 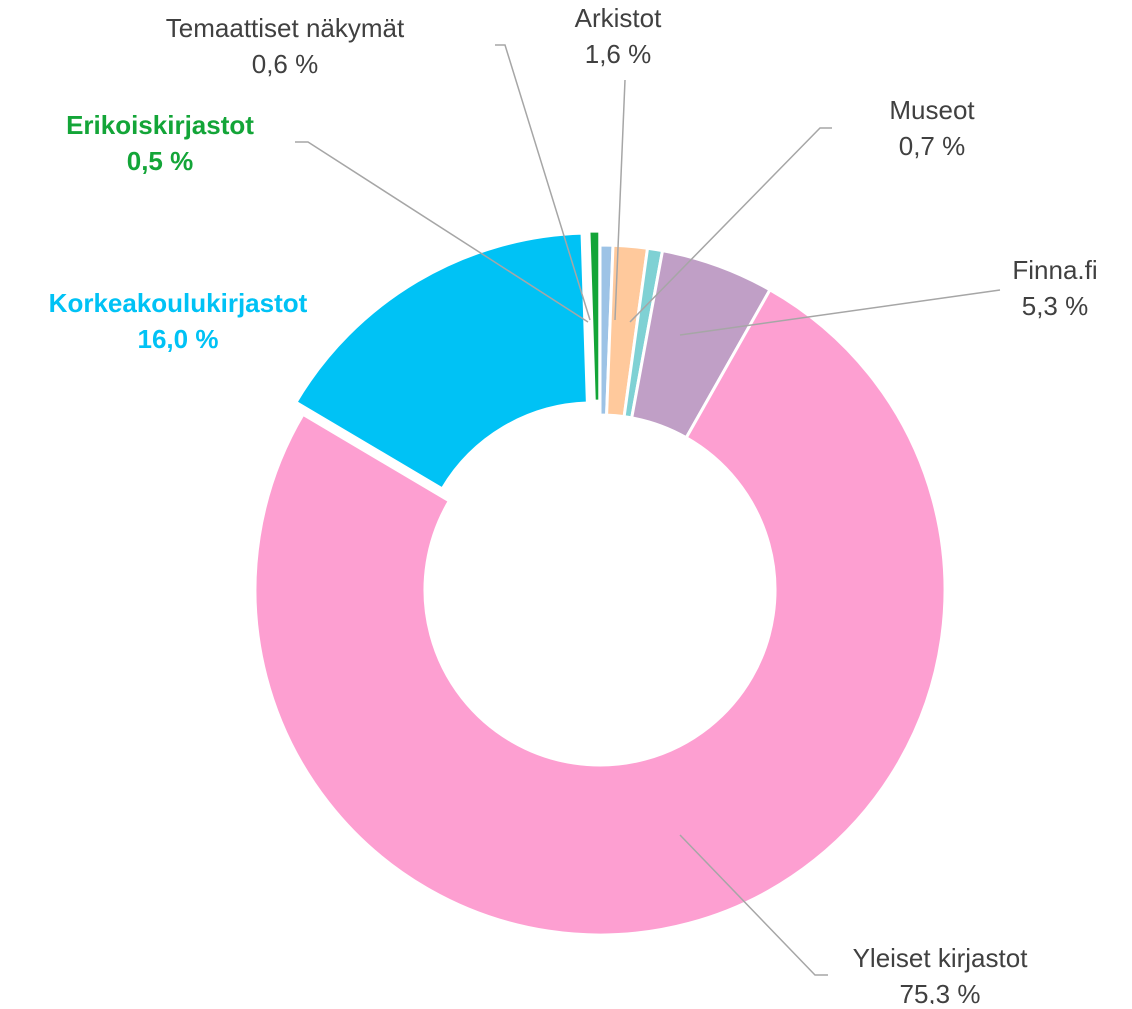 What do you see at coordinates (160, 125) in the screenshot?
I see `slice-name-label: Erikoiskirjastot` at bounding box center [160, 125].